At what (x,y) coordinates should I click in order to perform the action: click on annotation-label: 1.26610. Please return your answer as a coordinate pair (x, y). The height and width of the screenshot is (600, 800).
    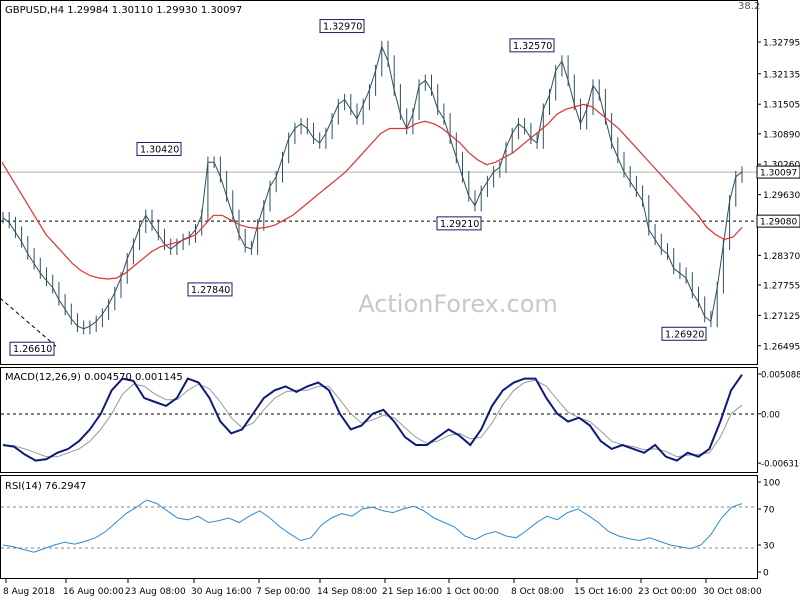
    Looking at the image, I should click on (32, 349).